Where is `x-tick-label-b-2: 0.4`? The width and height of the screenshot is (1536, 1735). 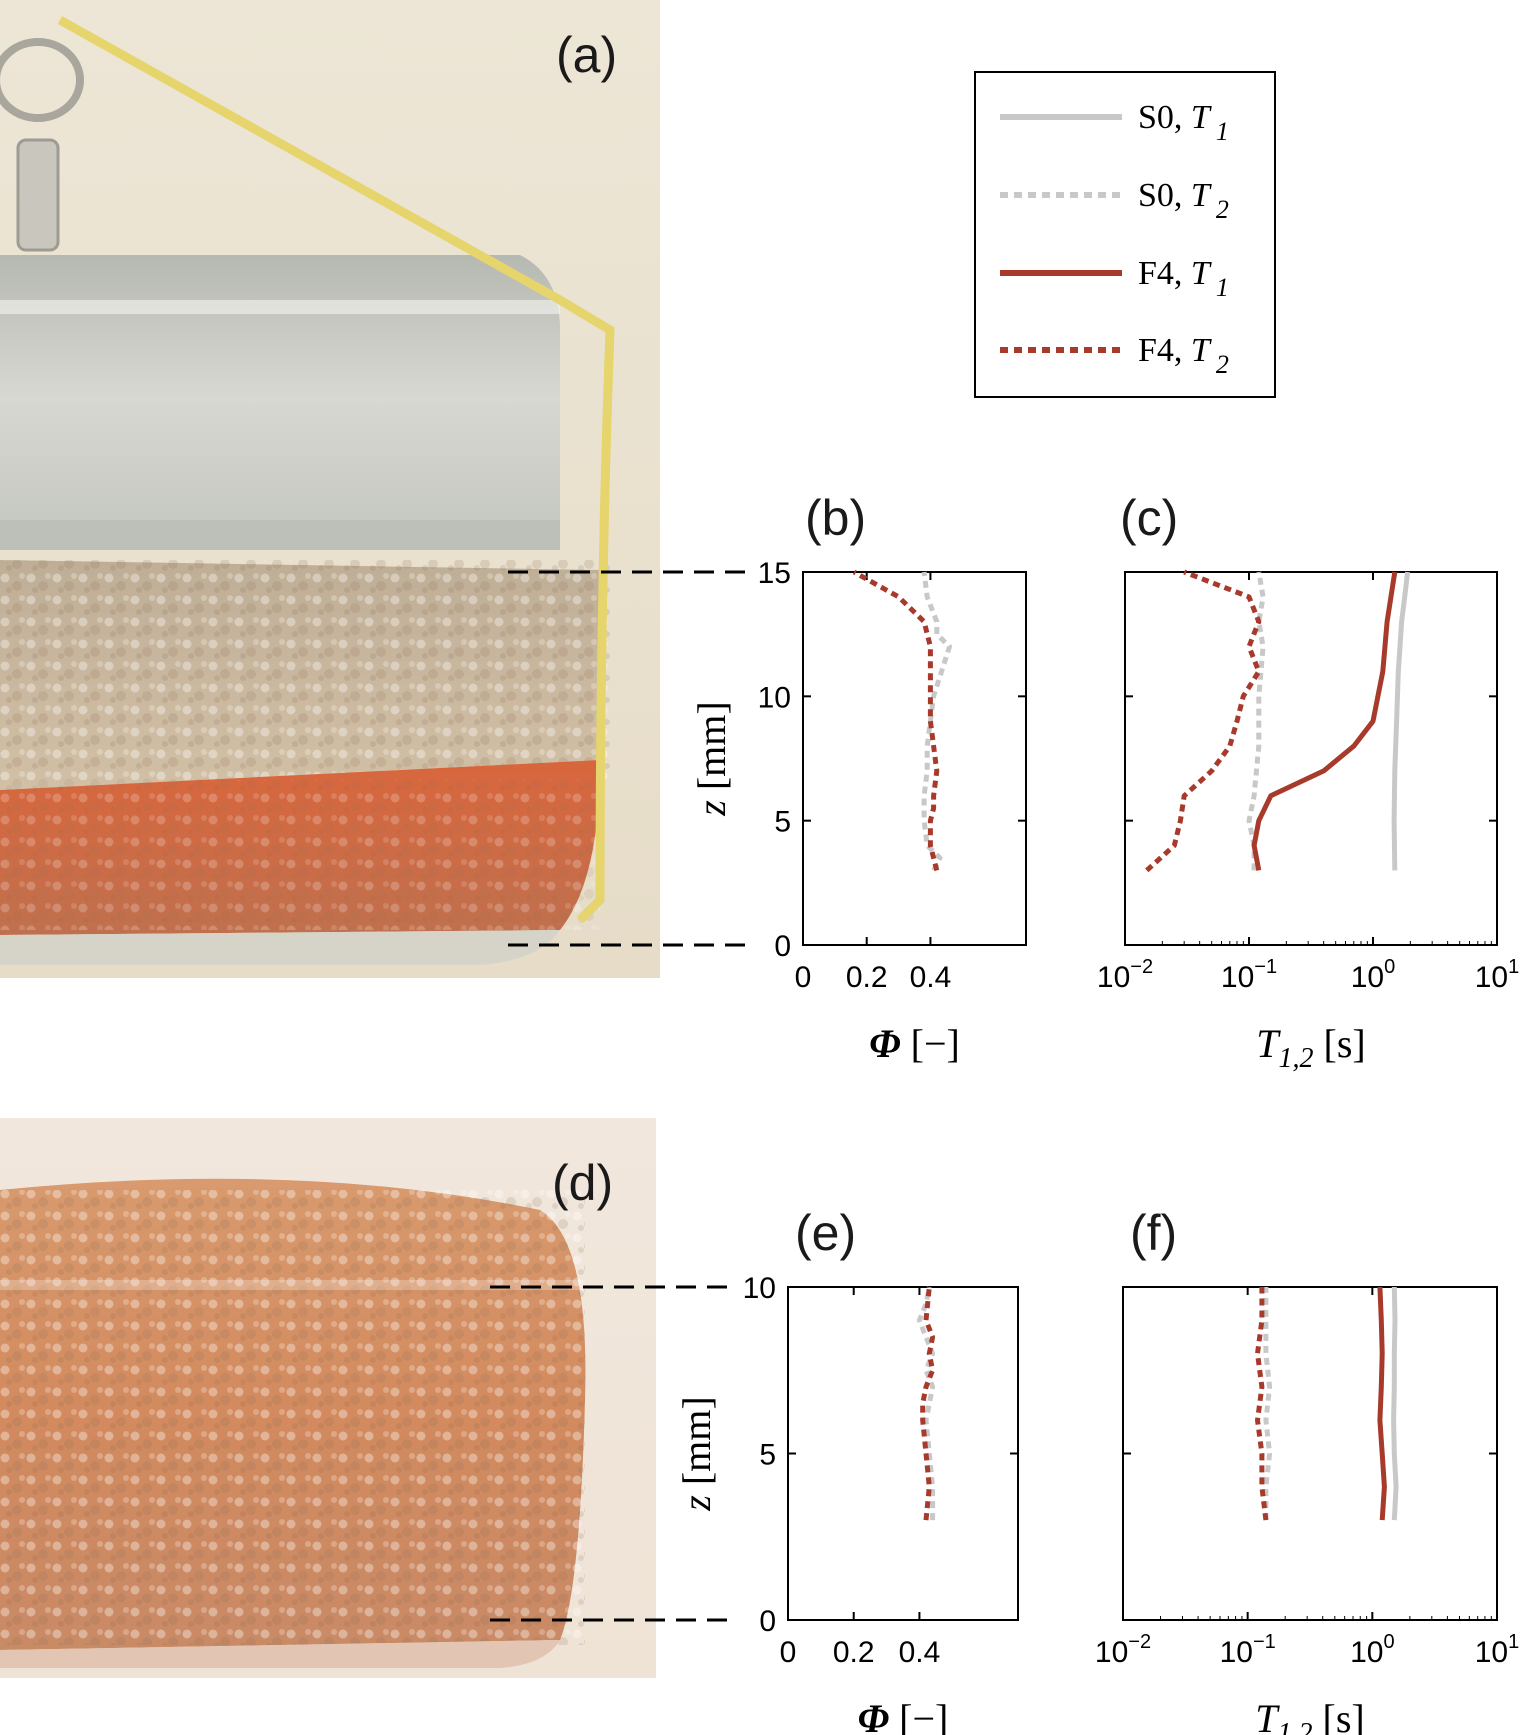
x-tick-label-b-2: 0.4 is located at coordinates (931, 977).